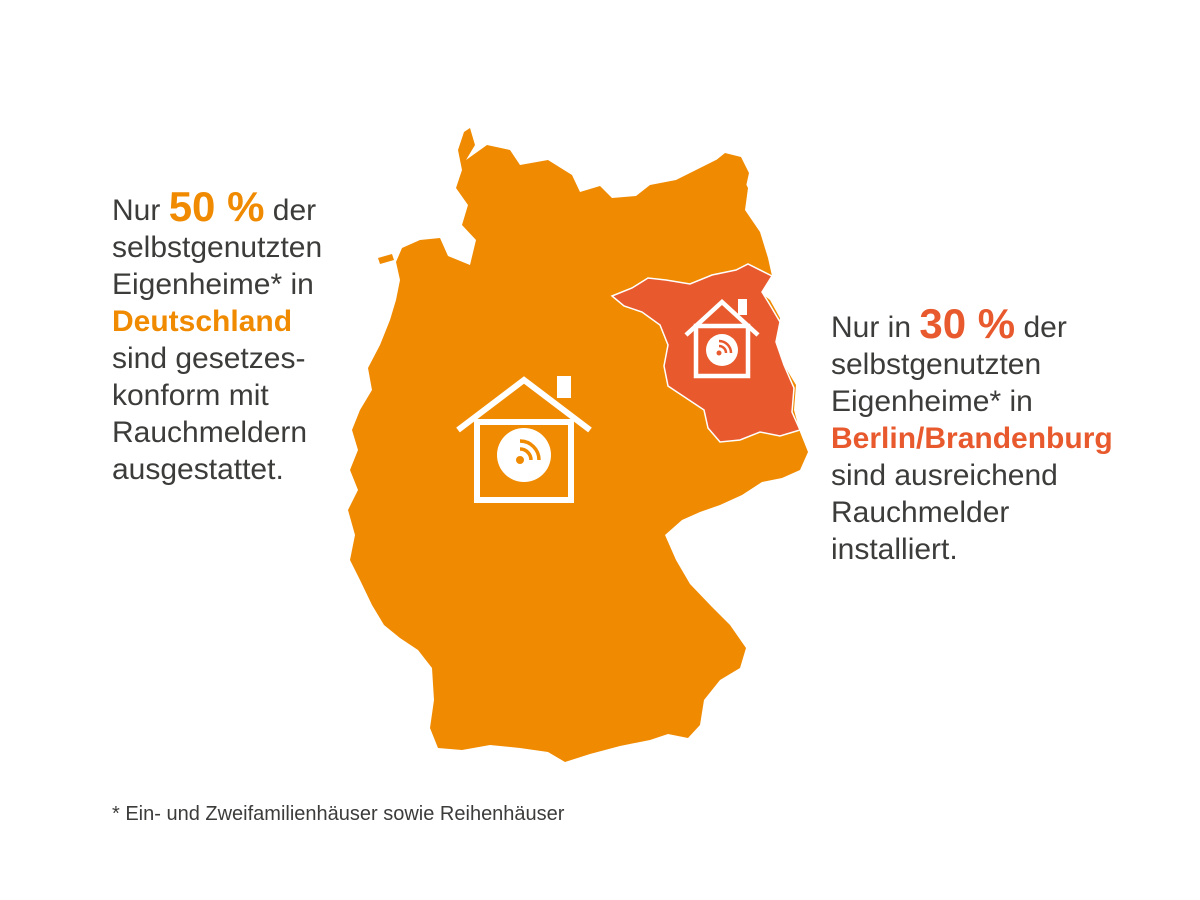  I want to click on germany-statement-line-1: Nur 50 % der, so click(232, 207).